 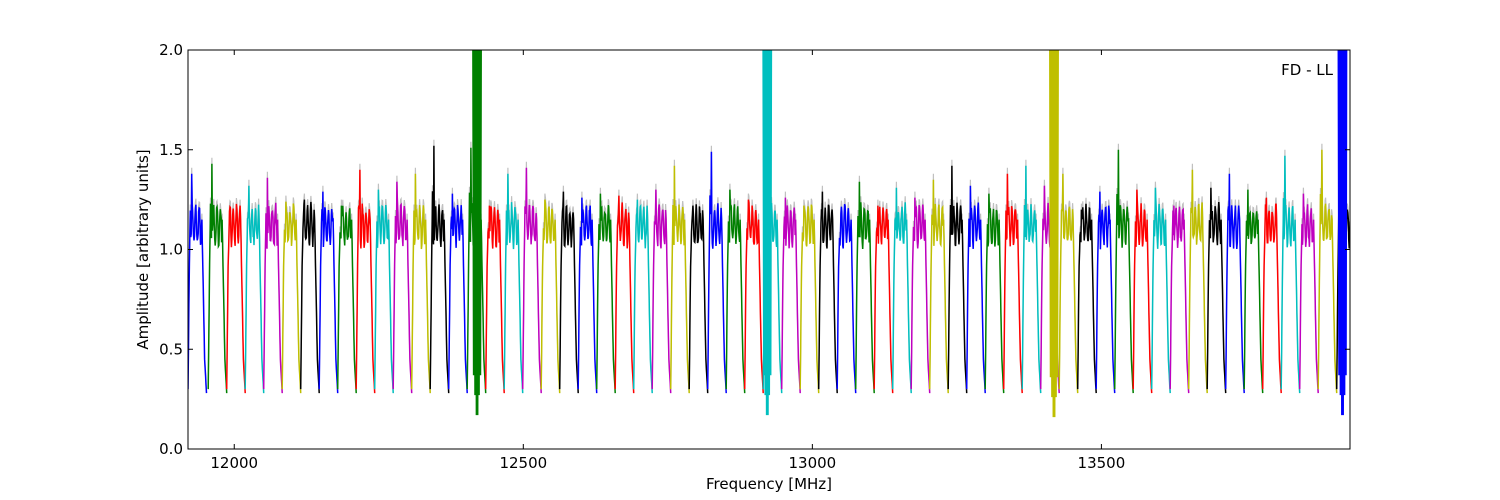 What do you see at coordinates (1102, 463) in the screenshot?
I see `x-tick-label: 13500` at bounding box center [1102, 463].